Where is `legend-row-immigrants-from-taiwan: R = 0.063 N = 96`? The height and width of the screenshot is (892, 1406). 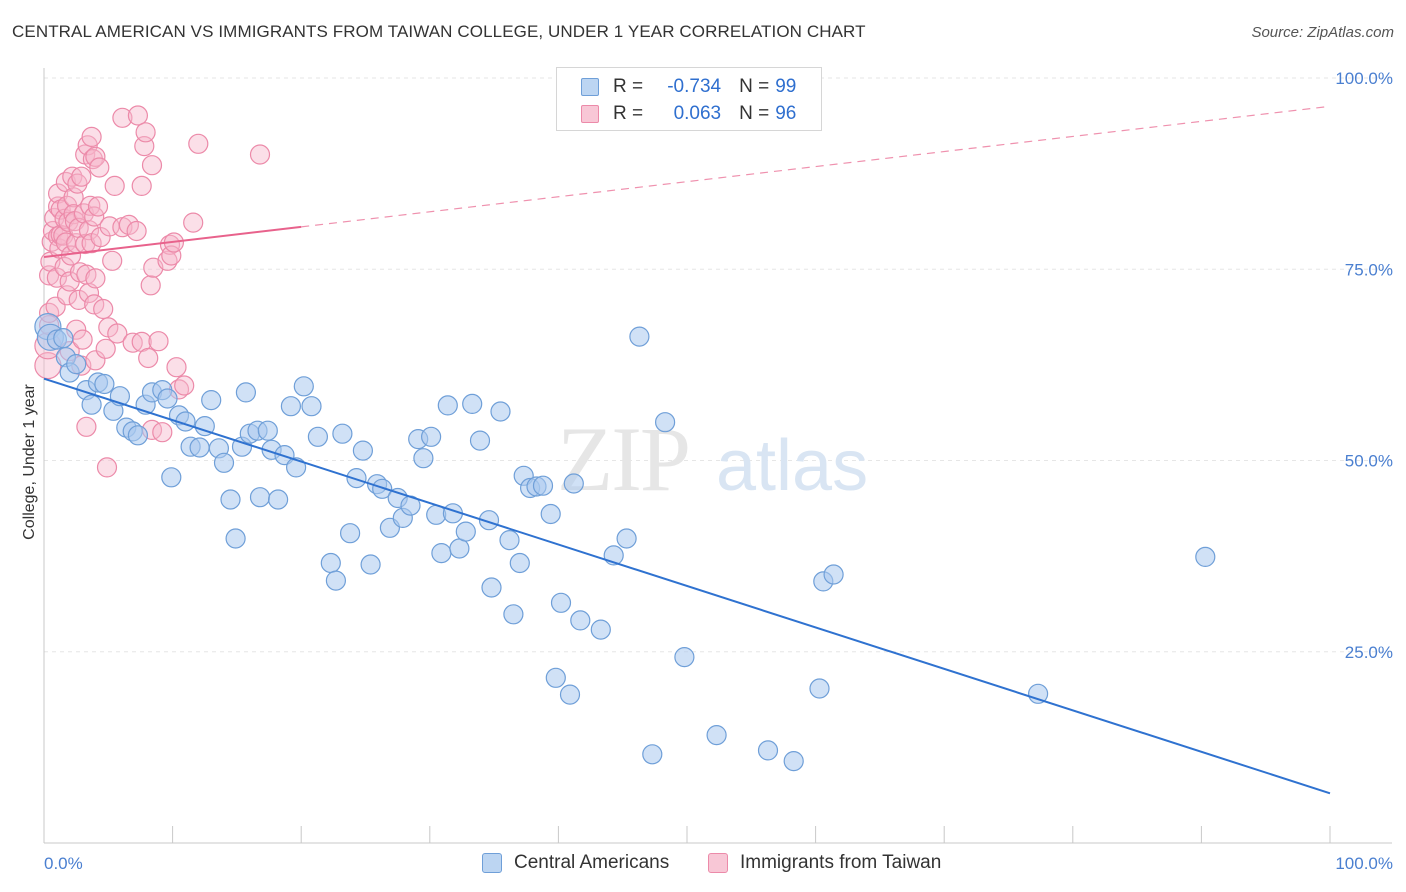 legend-row-immigrants-from-taiwan: R = 0.063 N = 96 is located at coordinates (688, 114).